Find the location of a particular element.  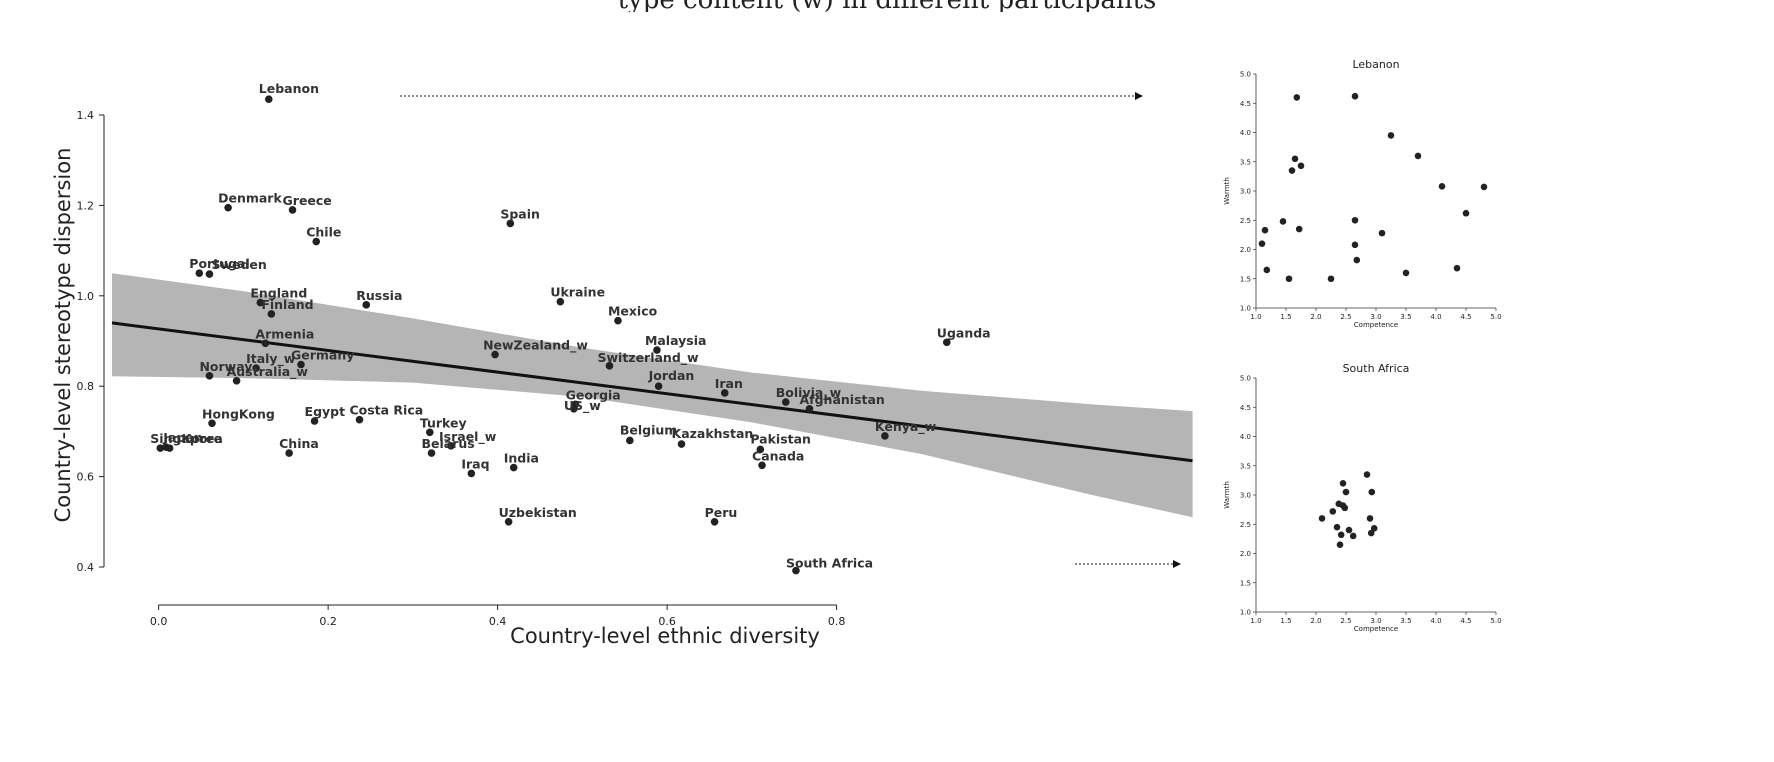

label-georgia: Georgia is located at coordinates (593, 394).